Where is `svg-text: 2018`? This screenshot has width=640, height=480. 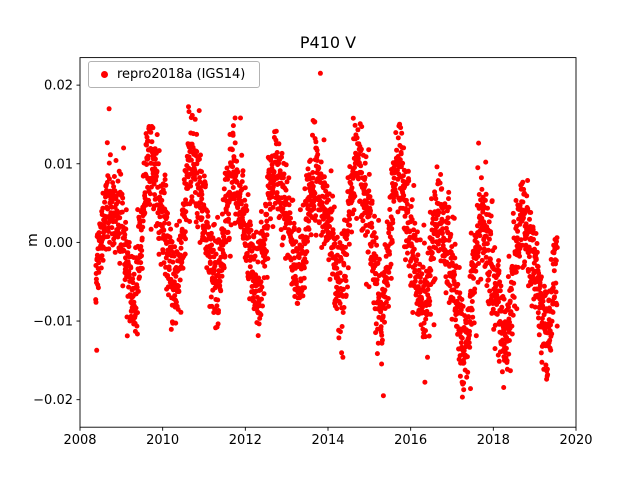 svg-text: 2018 is located at coordinates (493, 440).